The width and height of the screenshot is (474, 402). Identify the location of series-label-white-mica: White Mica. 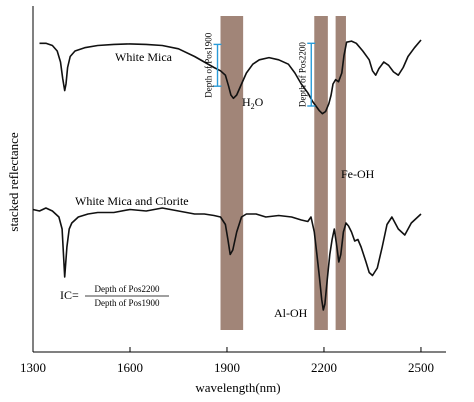
(144, 57).